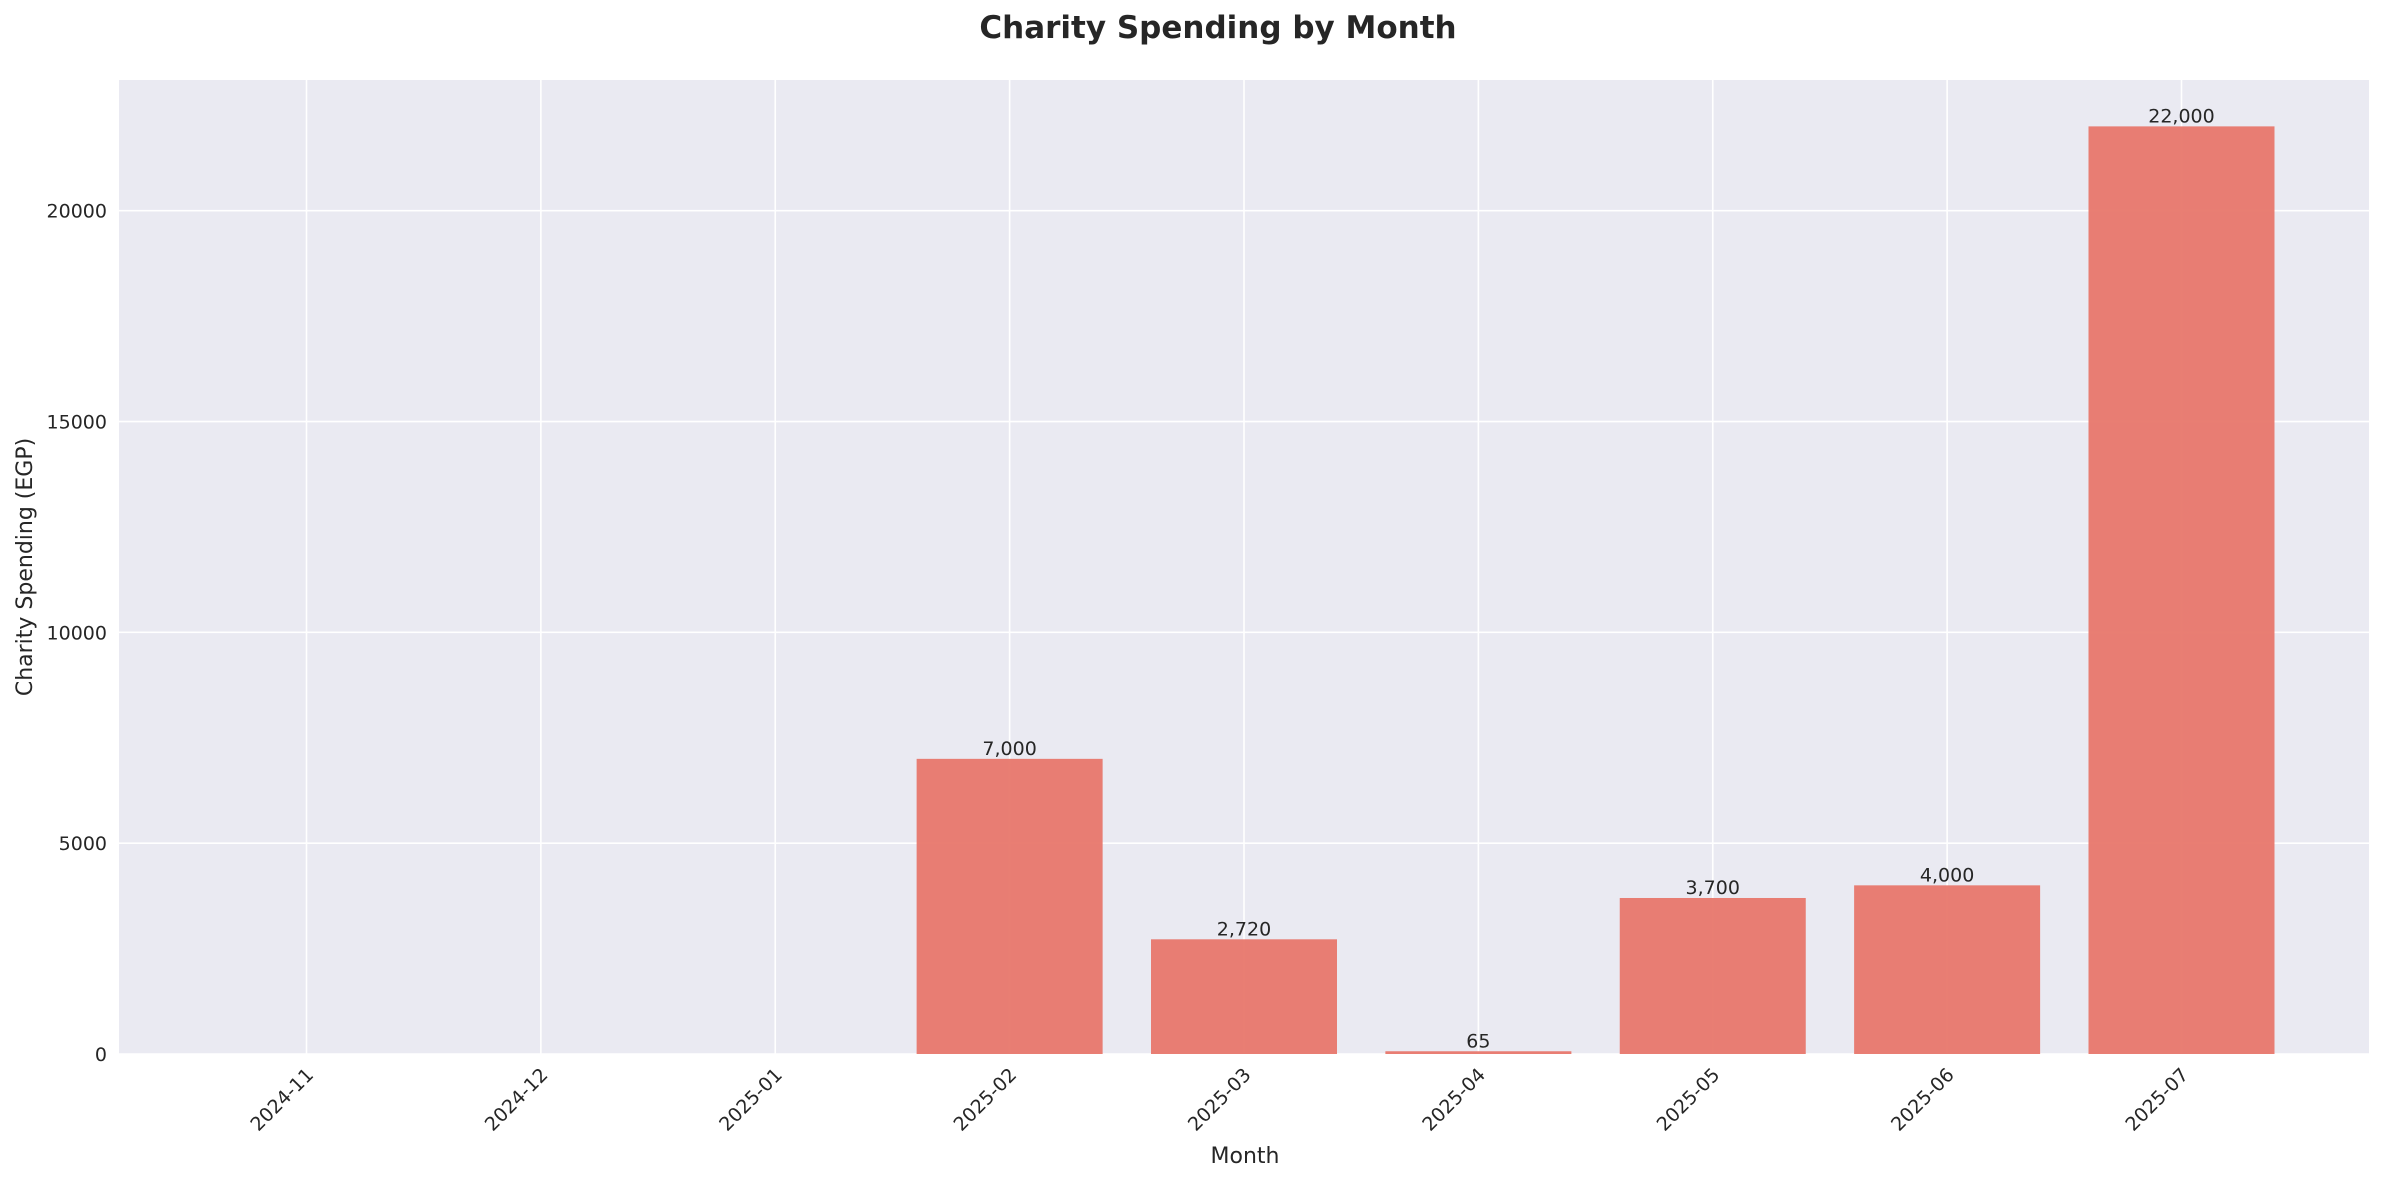 This screenshot has width=2385, height=1184. What do you see at coordinates (751, 1100) in the screenshot?
I see `x-tick-label: 2025-01` at bounding box center [751, 1100].